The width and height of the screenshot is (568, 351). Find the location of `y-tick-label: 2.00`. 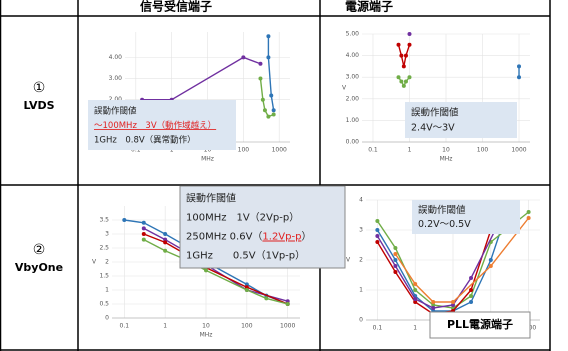

y-tick-label: 2.00 is located at coordinates (353, 98).